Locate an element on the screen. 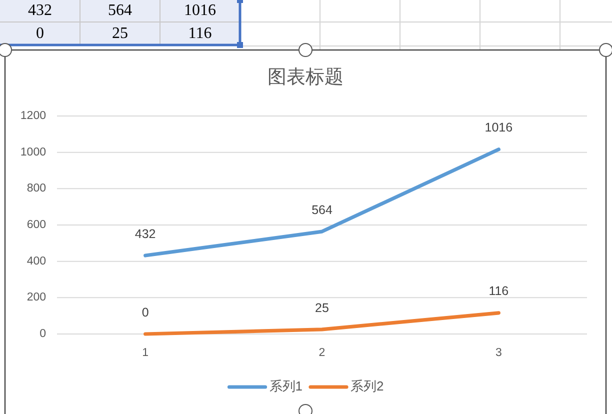 Image resolution: width=612 pixels, height=414 pixels. legend-label: 系列2 is located at coordinates (367, 386).